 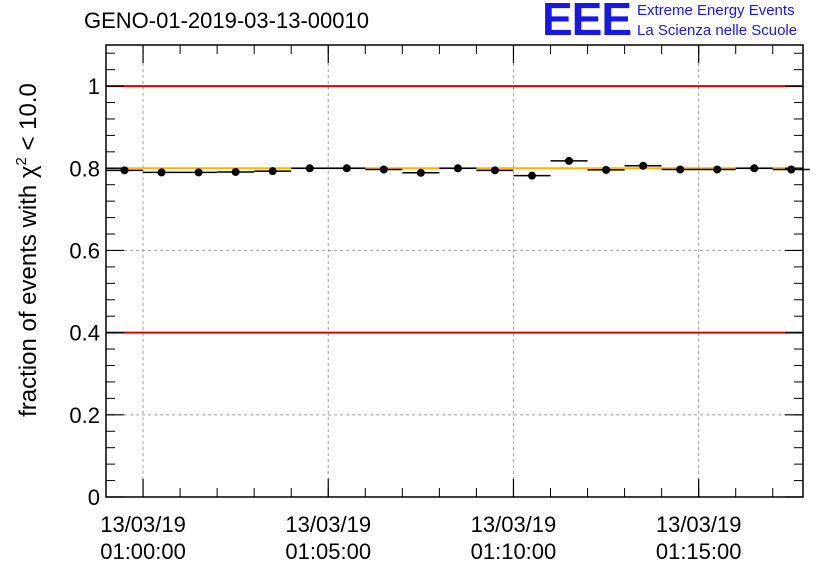 I want to click on run-title: GENO-01-2019-03-13-00010, so click(x=226, y=20).